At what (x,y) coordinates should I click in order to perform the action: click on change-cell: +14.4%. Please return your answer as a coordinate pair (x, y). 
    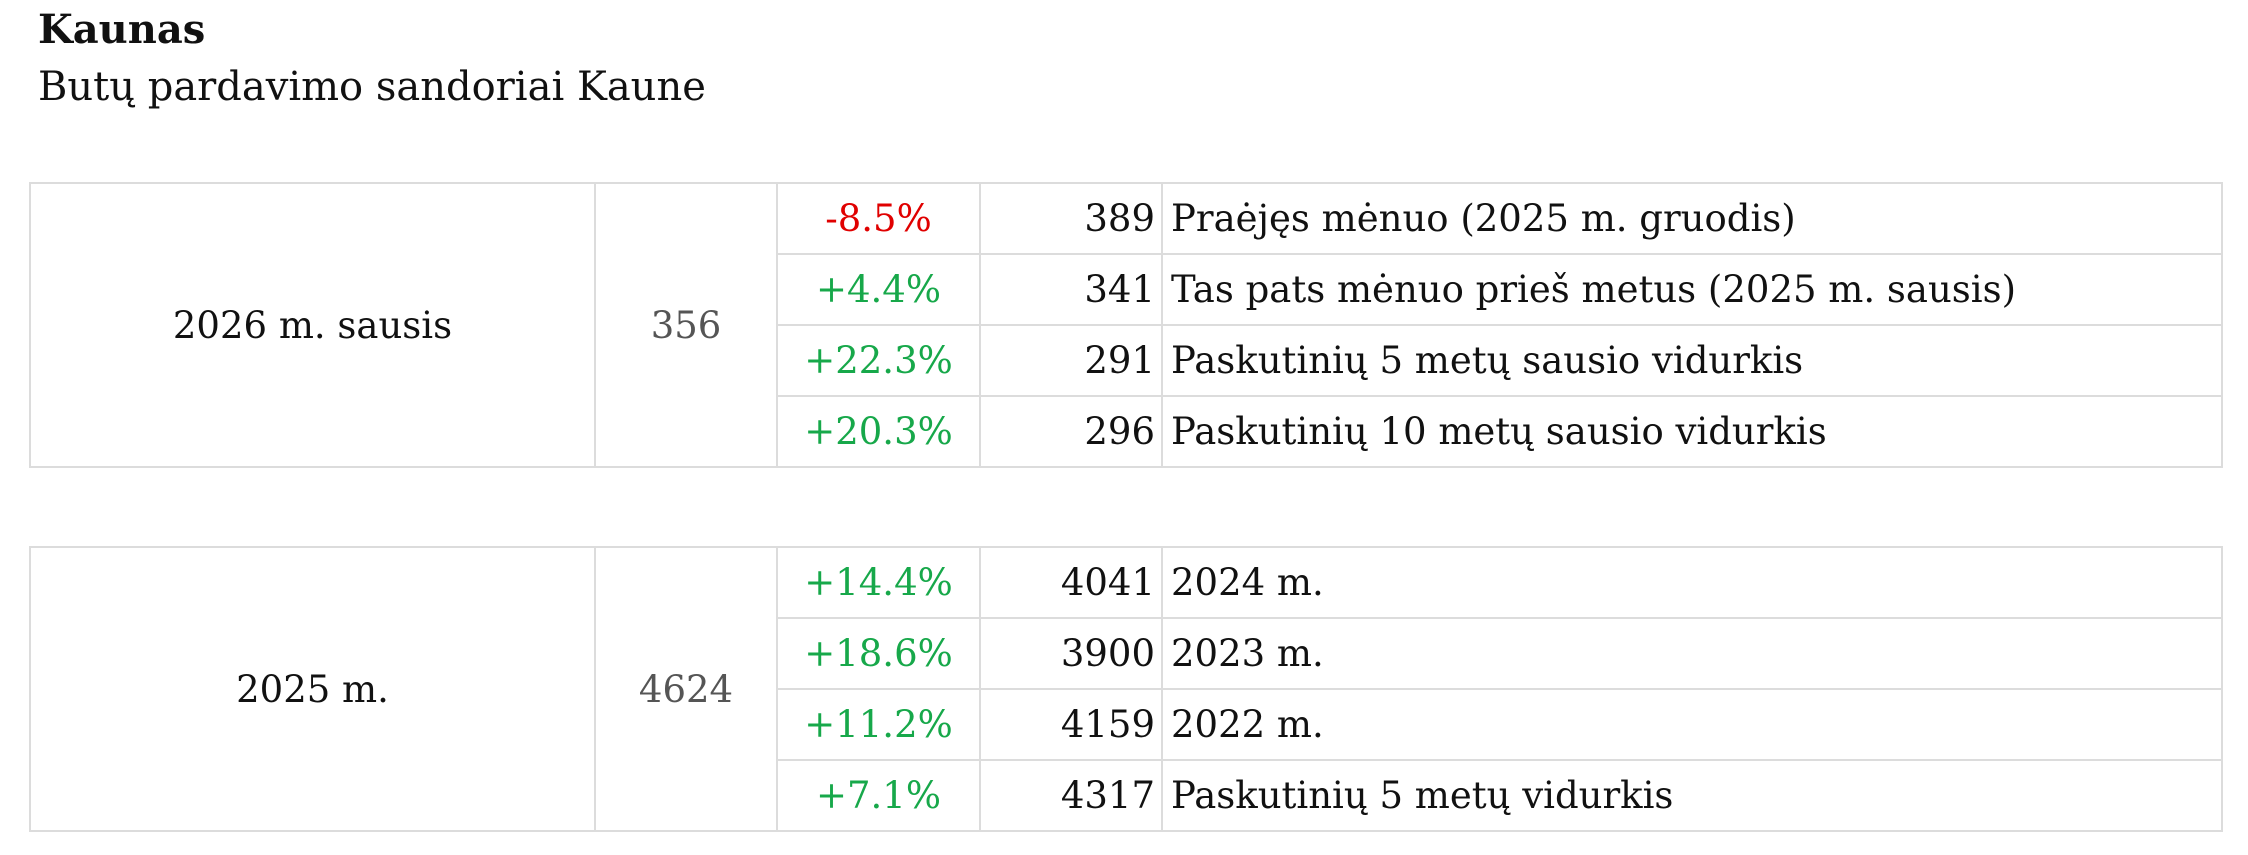
    Looking at the image, I should click on (878, 582).